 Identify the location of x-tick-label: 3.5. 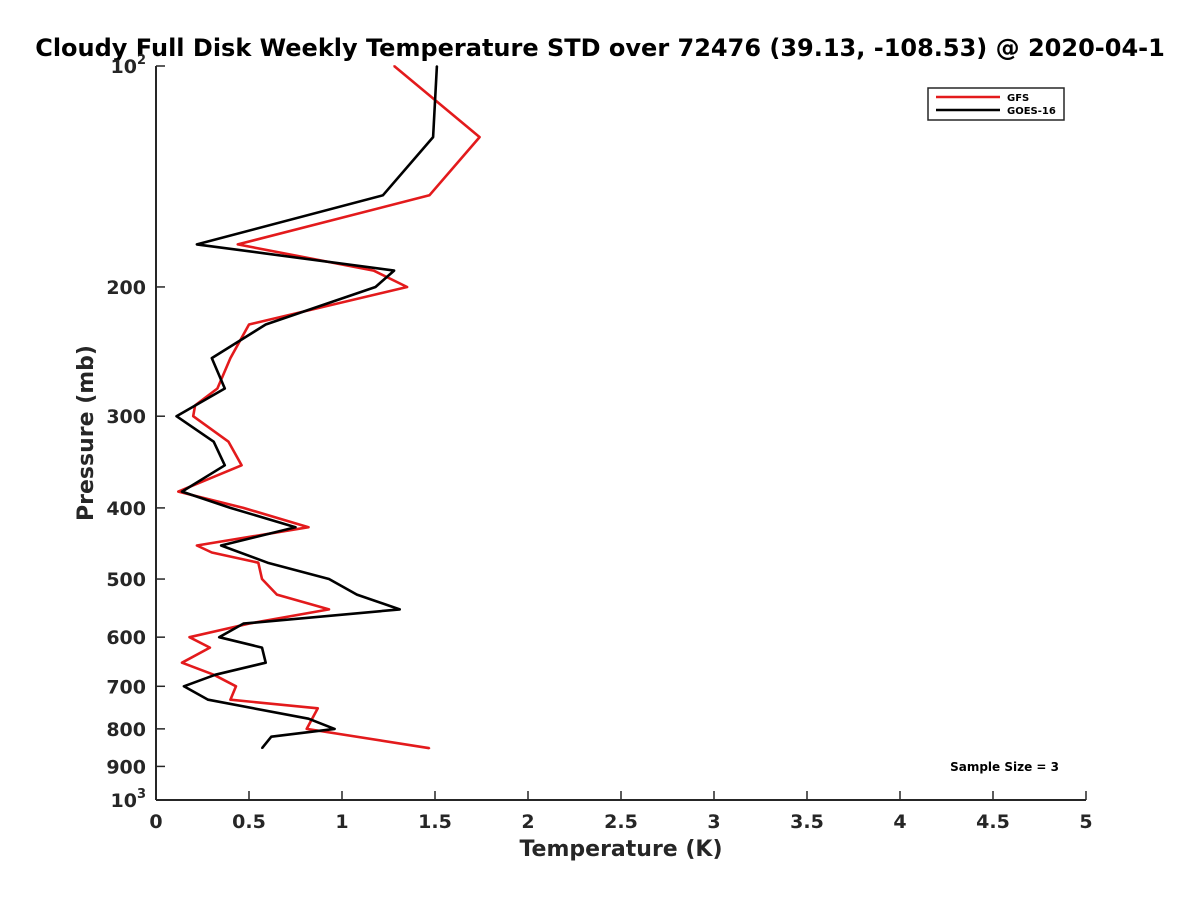
(807, 822).